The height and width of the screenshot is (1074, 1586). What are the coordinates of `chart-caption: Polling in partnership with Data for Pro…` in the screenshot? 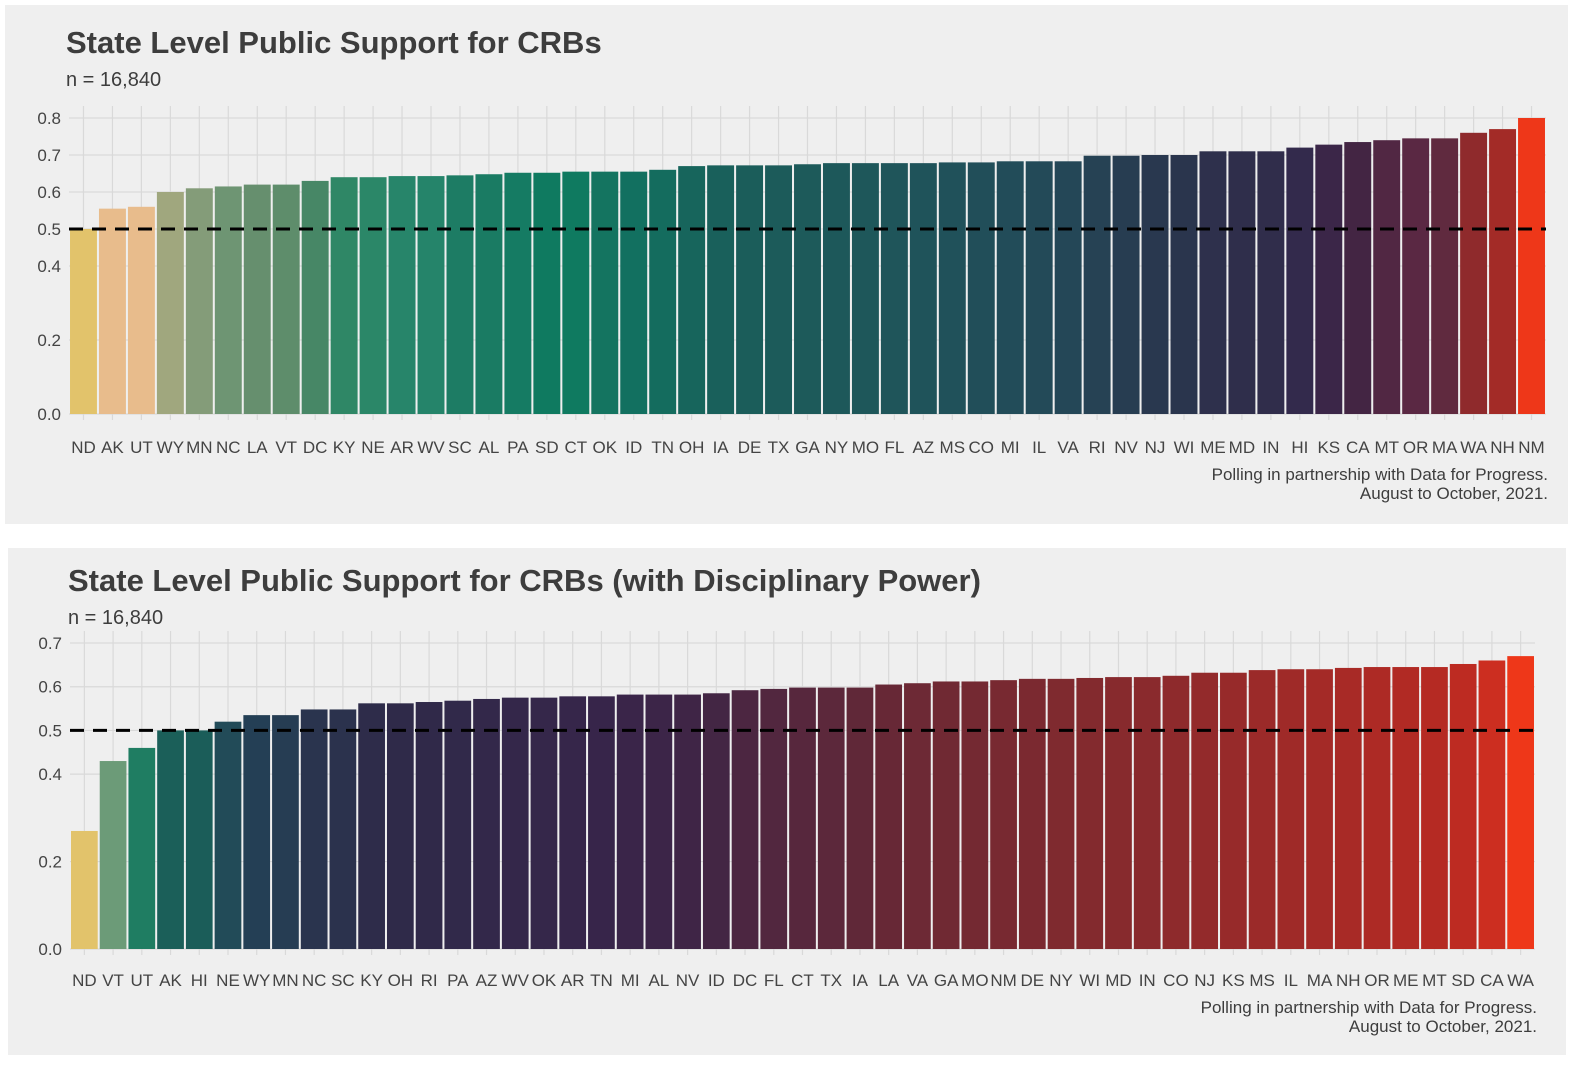 It's located at (1369, 1017).